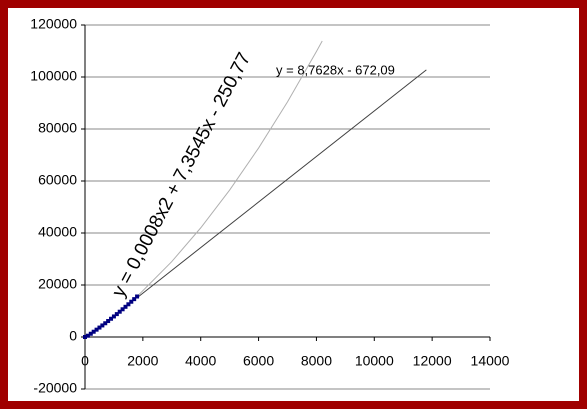 The height and width of the screenshot is (409, 587). I want to click on x-tick-label: 2000, so click(142, 361).